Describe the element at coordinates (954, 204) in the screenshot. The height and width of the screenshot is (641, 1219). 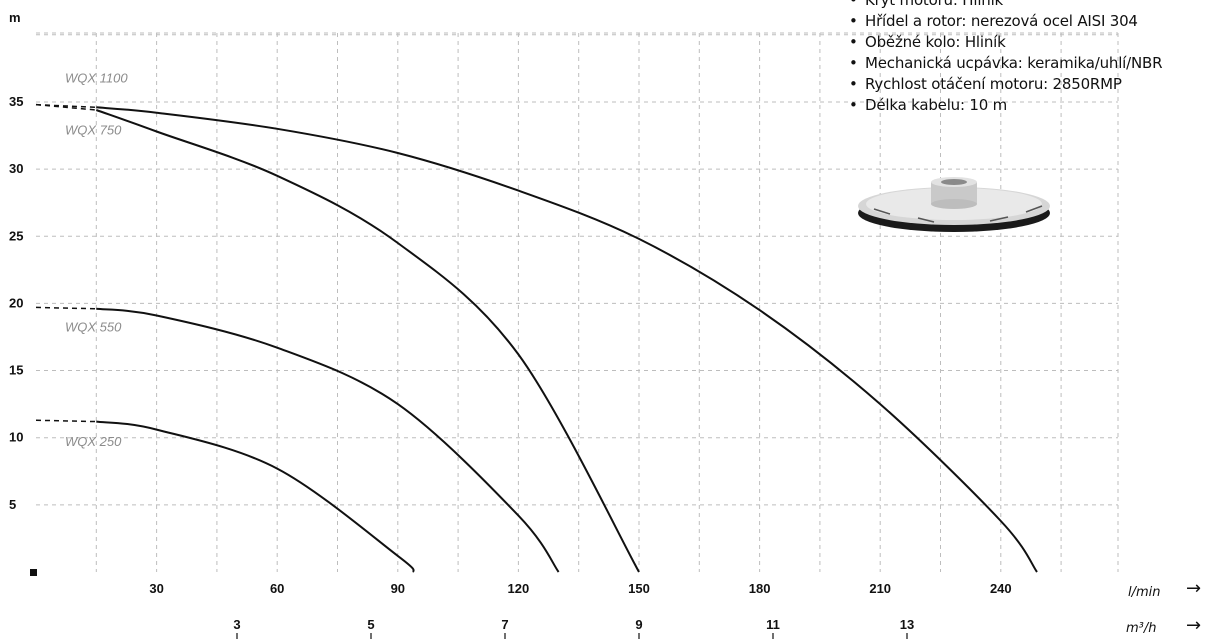
I see `impeller-image` at that location.